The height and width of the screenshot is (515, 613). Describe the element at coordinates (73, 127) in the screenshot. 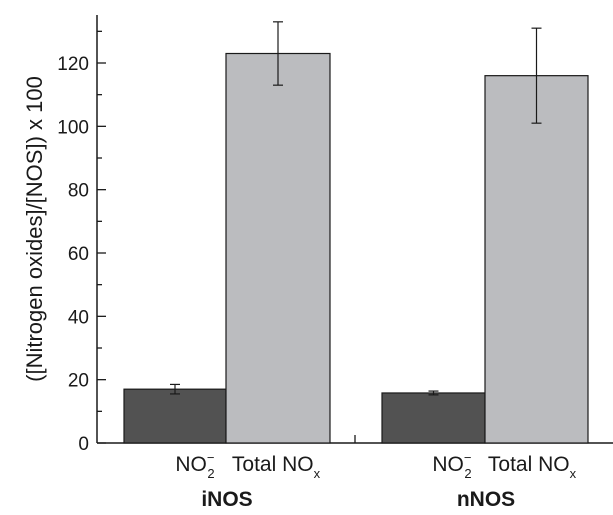

I see `y-tick-label: 100` at that location.